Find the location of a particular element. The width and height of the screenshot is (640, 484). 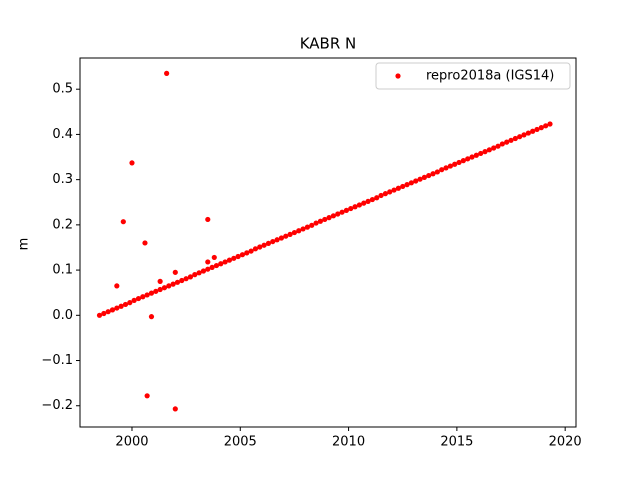

legend-label: repro2018a (IGS14) is located at coordinates (490, 76).